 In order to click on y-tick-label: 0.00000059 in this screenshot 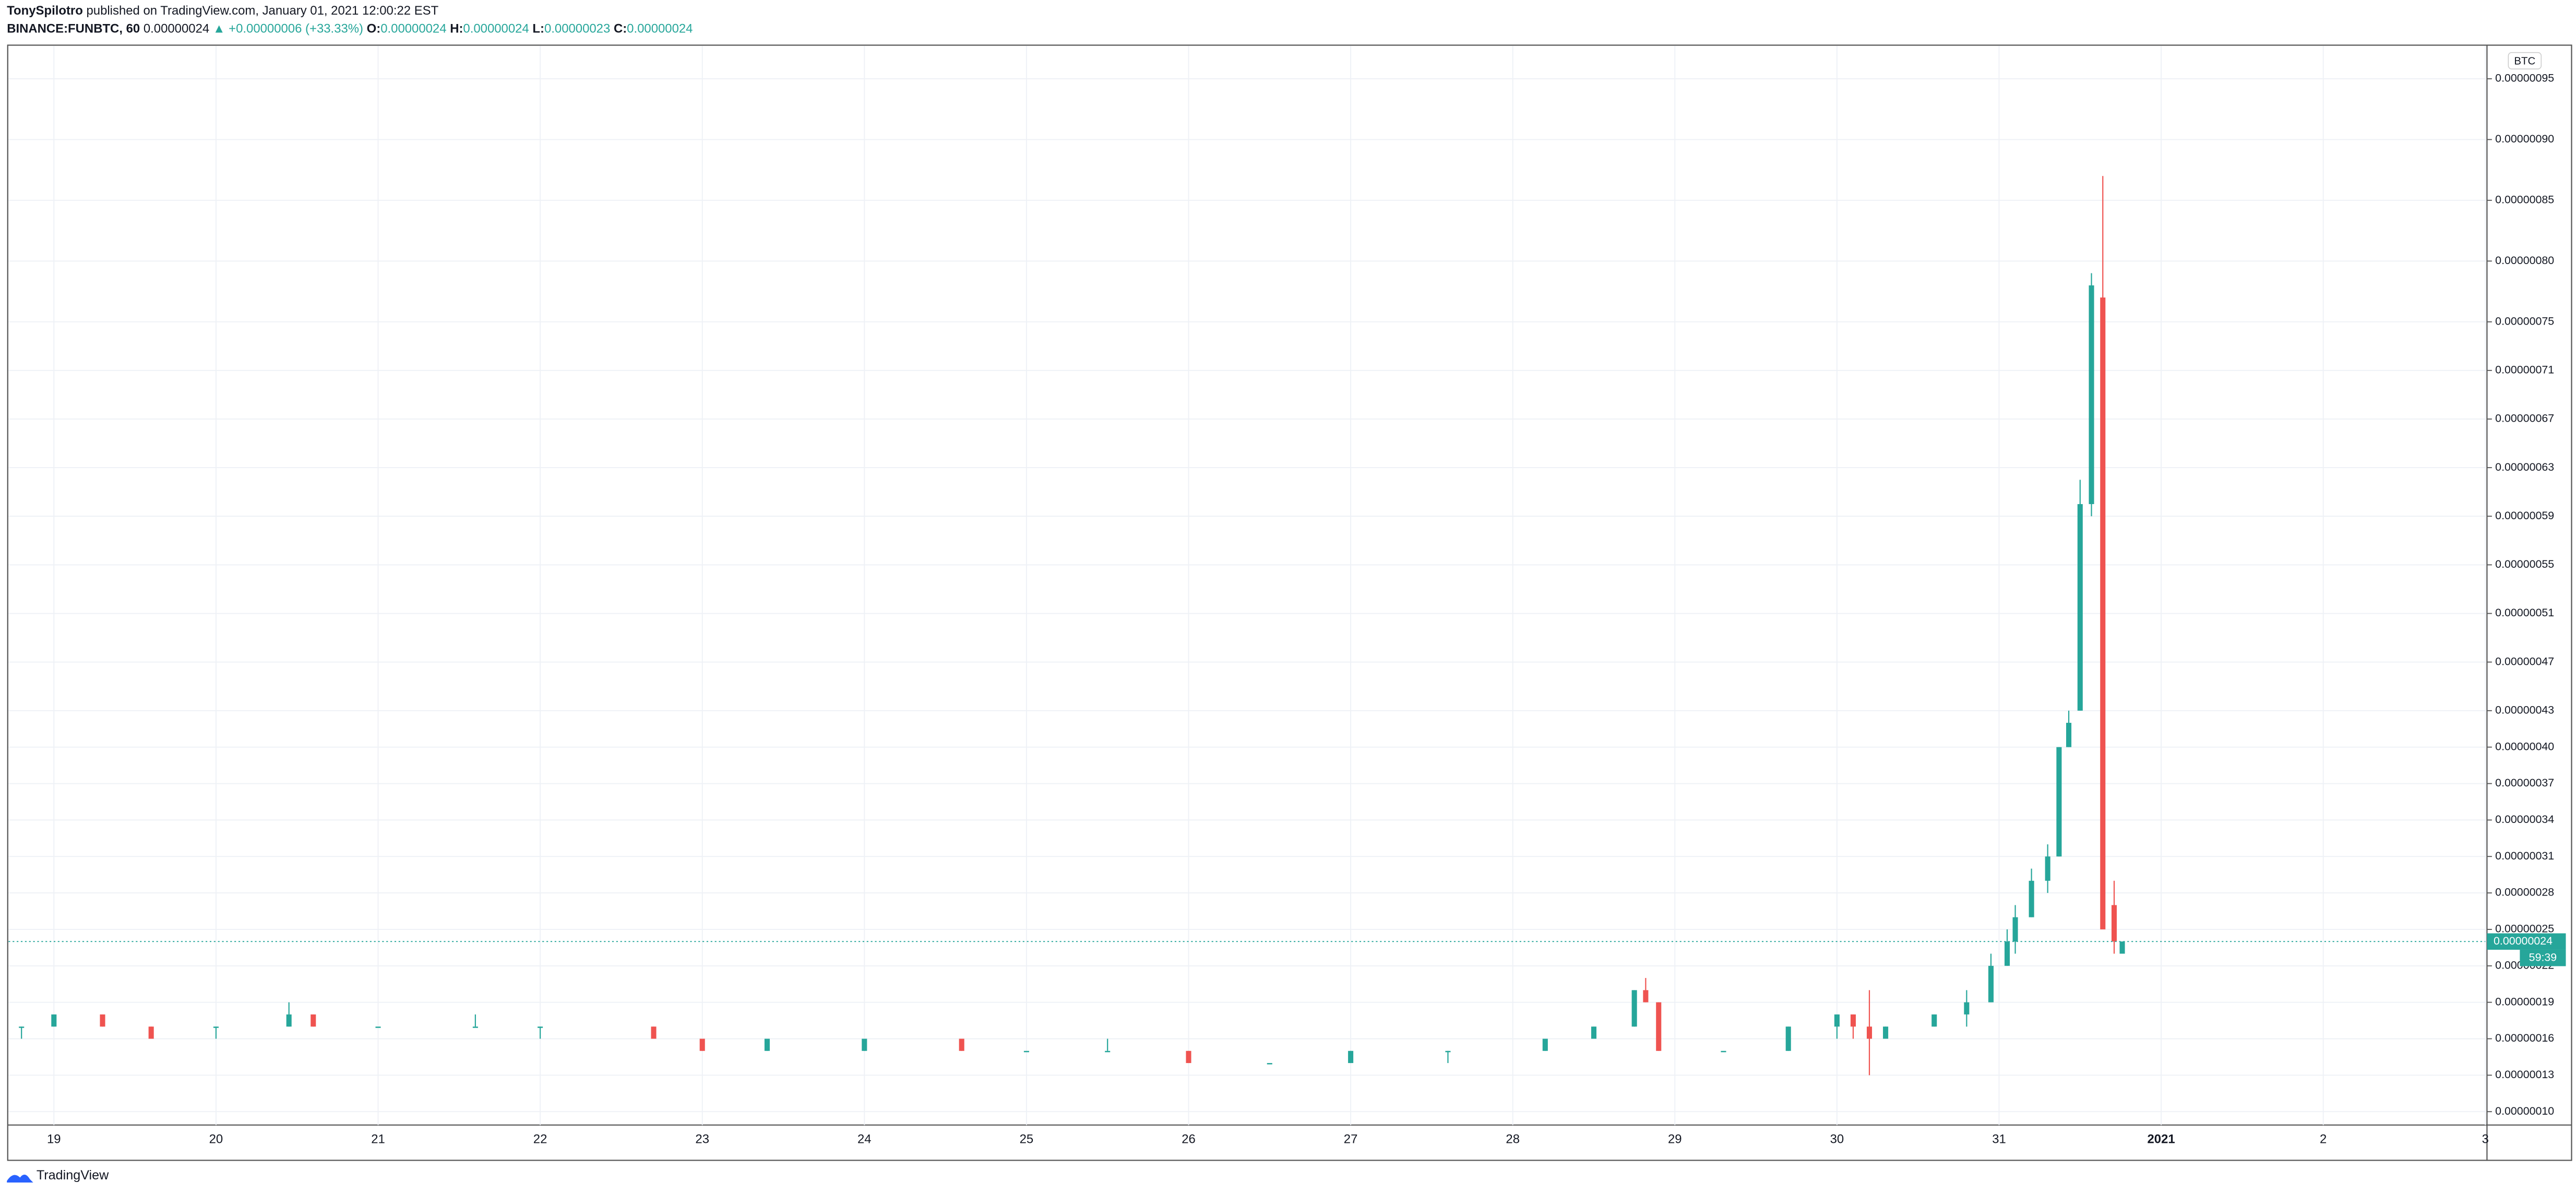, I will do `click(2525, 515)`.